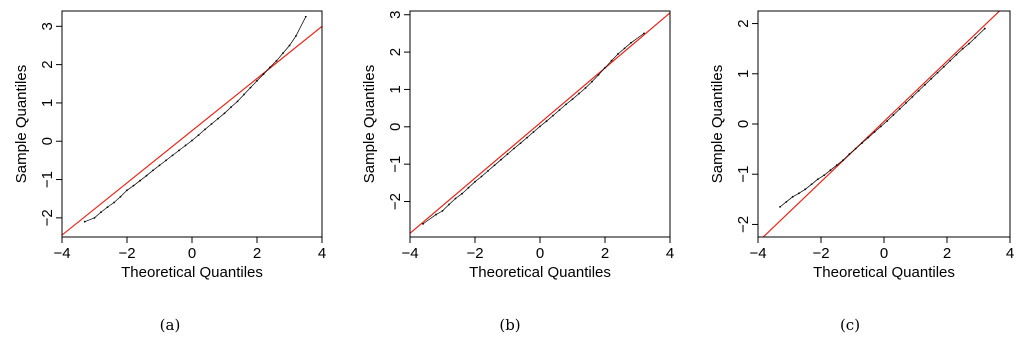  Describe the element at coordinates (850, 325) in the screenshot. I see `caption-c: (c)` at that location.